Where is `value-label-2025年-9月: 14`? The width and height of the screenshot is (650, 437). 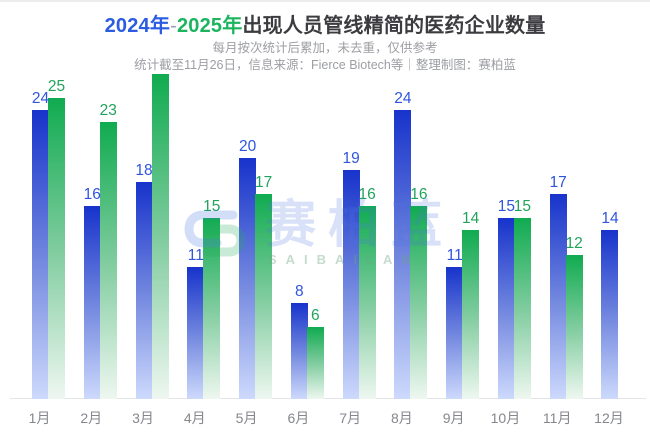 value-label-2025年-9月: 14 is located at coordinates (471, 219).